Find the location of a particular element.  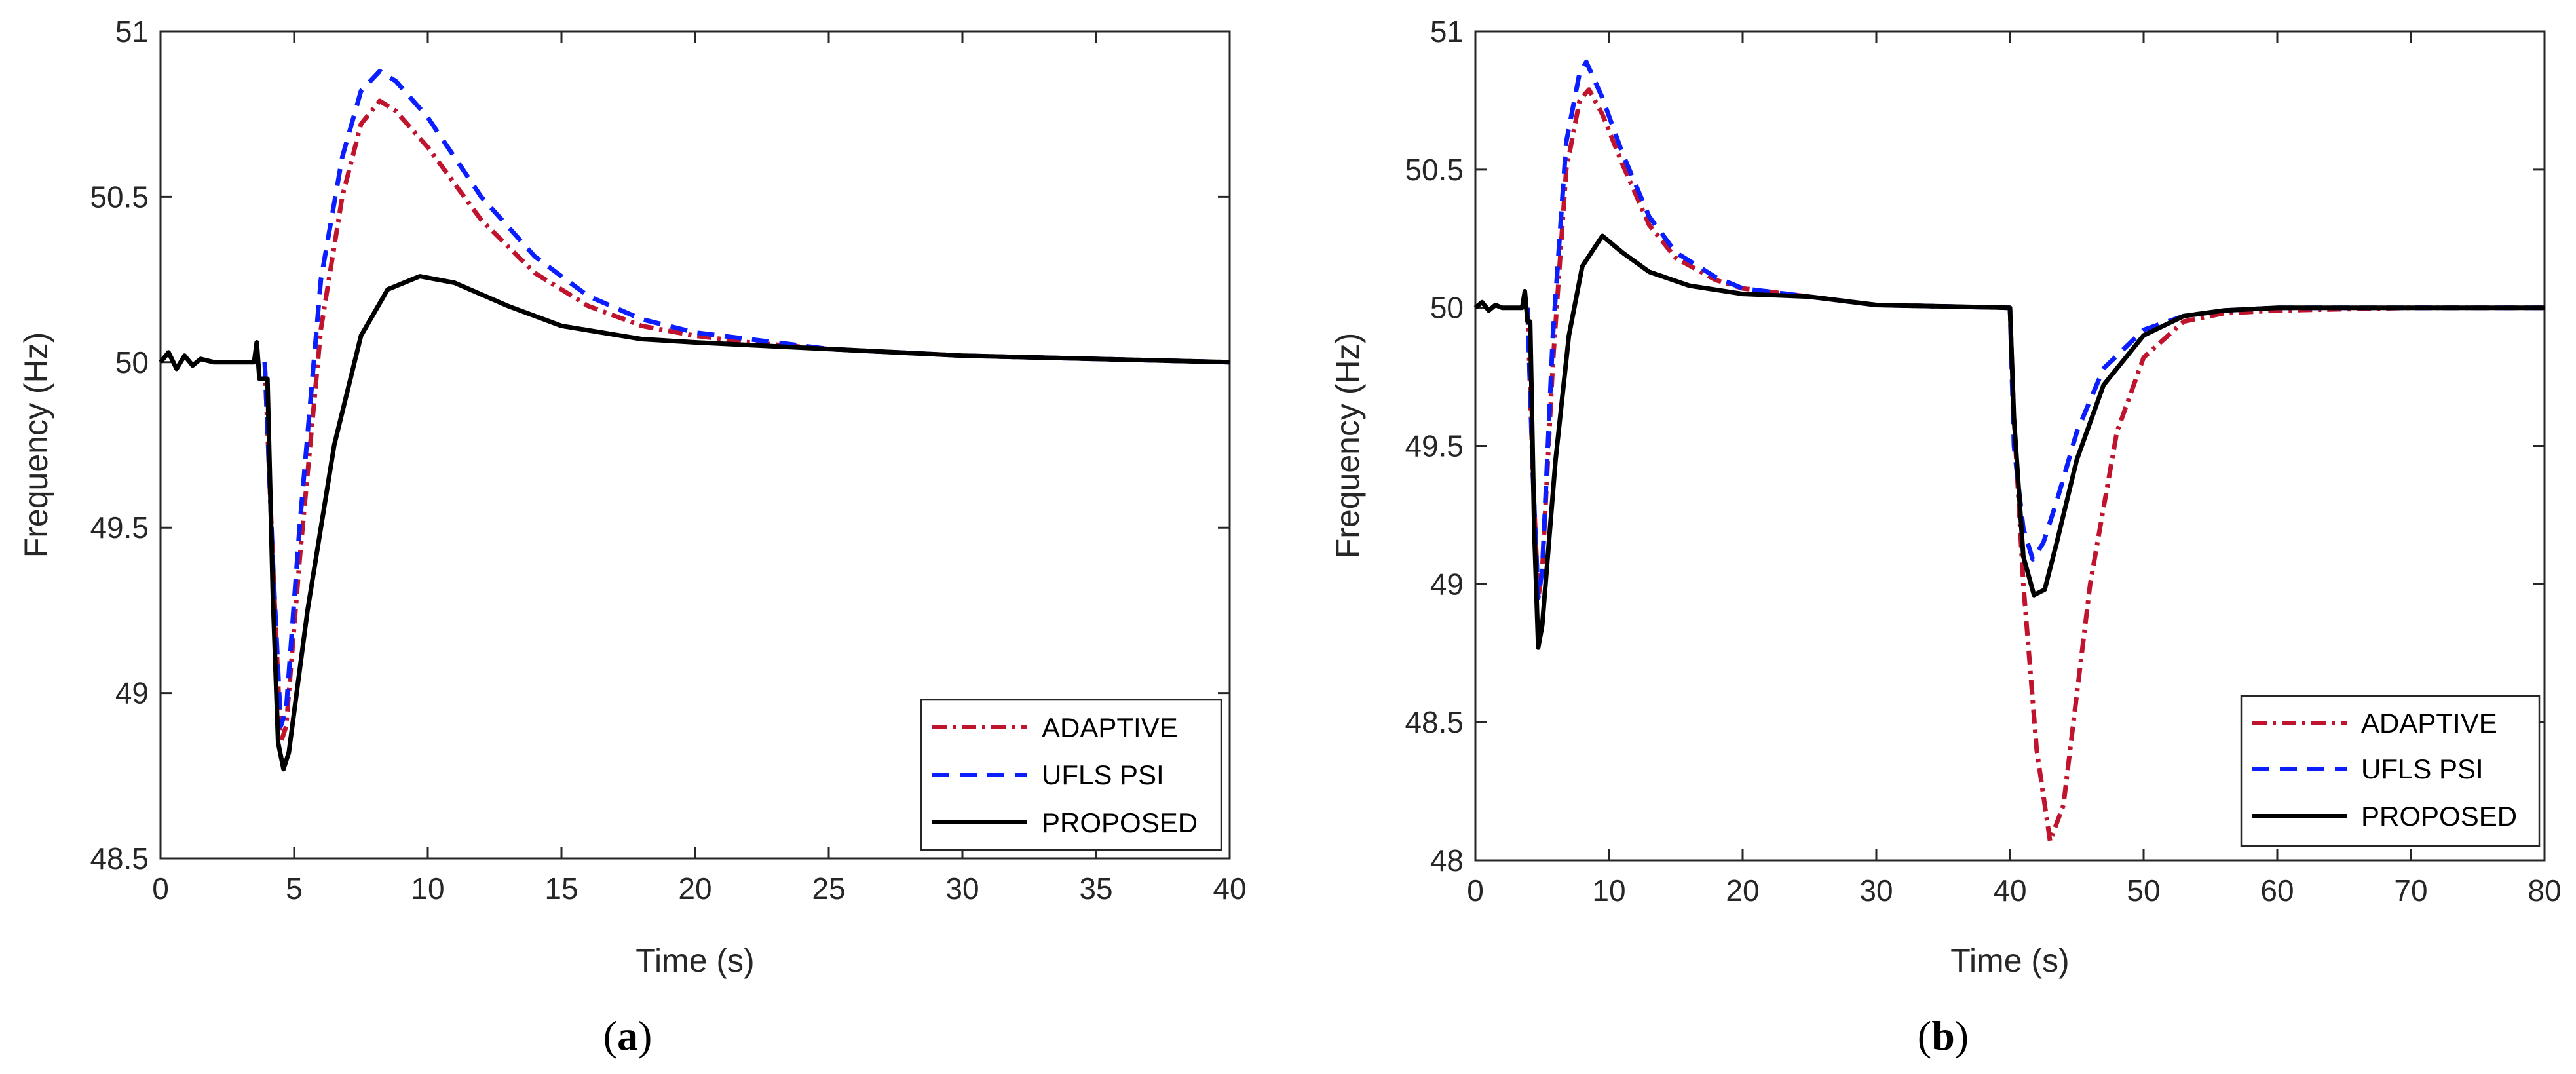

x-tick-label-b-5: 50 is located at coordinates (2143, 891).